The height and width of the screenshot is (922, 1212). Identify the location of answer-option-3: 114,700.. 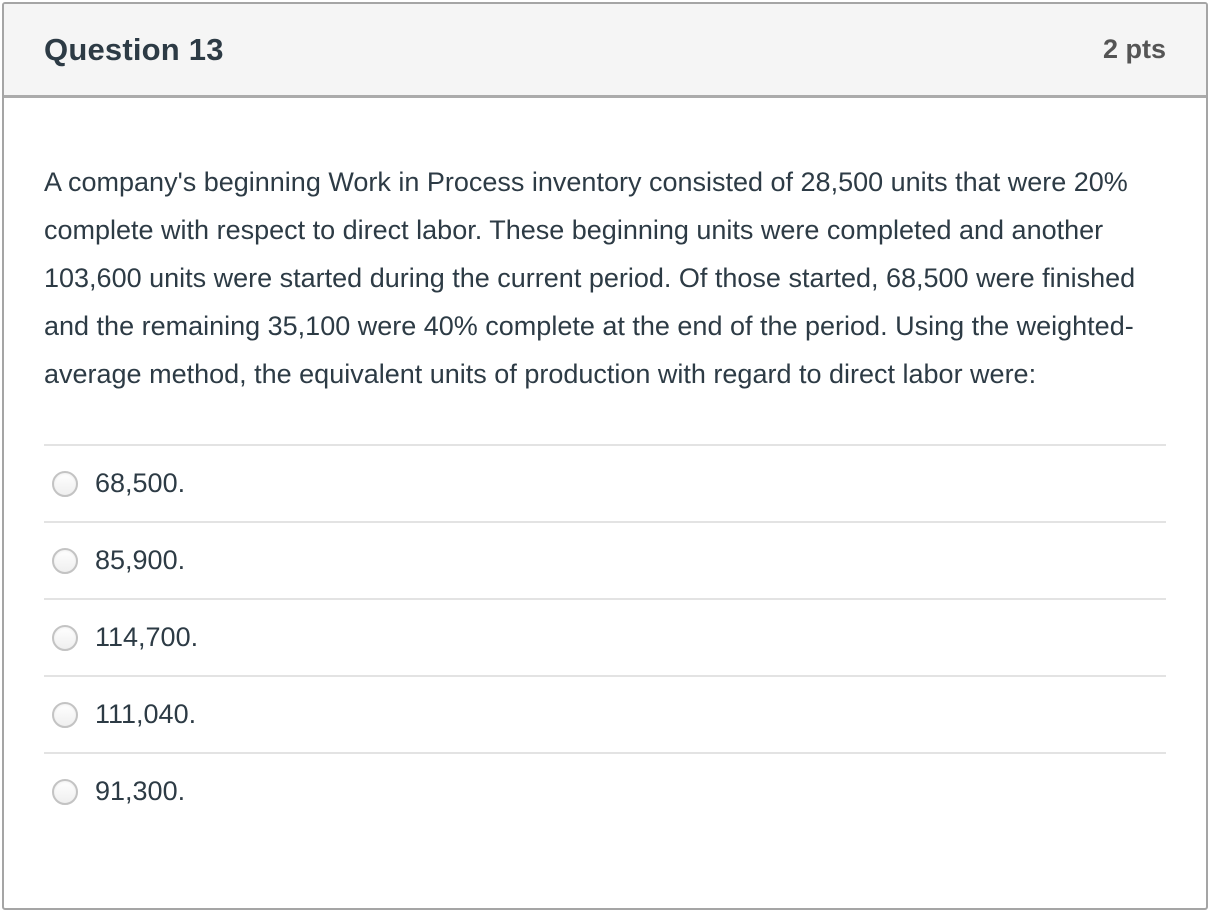
(605, 636).